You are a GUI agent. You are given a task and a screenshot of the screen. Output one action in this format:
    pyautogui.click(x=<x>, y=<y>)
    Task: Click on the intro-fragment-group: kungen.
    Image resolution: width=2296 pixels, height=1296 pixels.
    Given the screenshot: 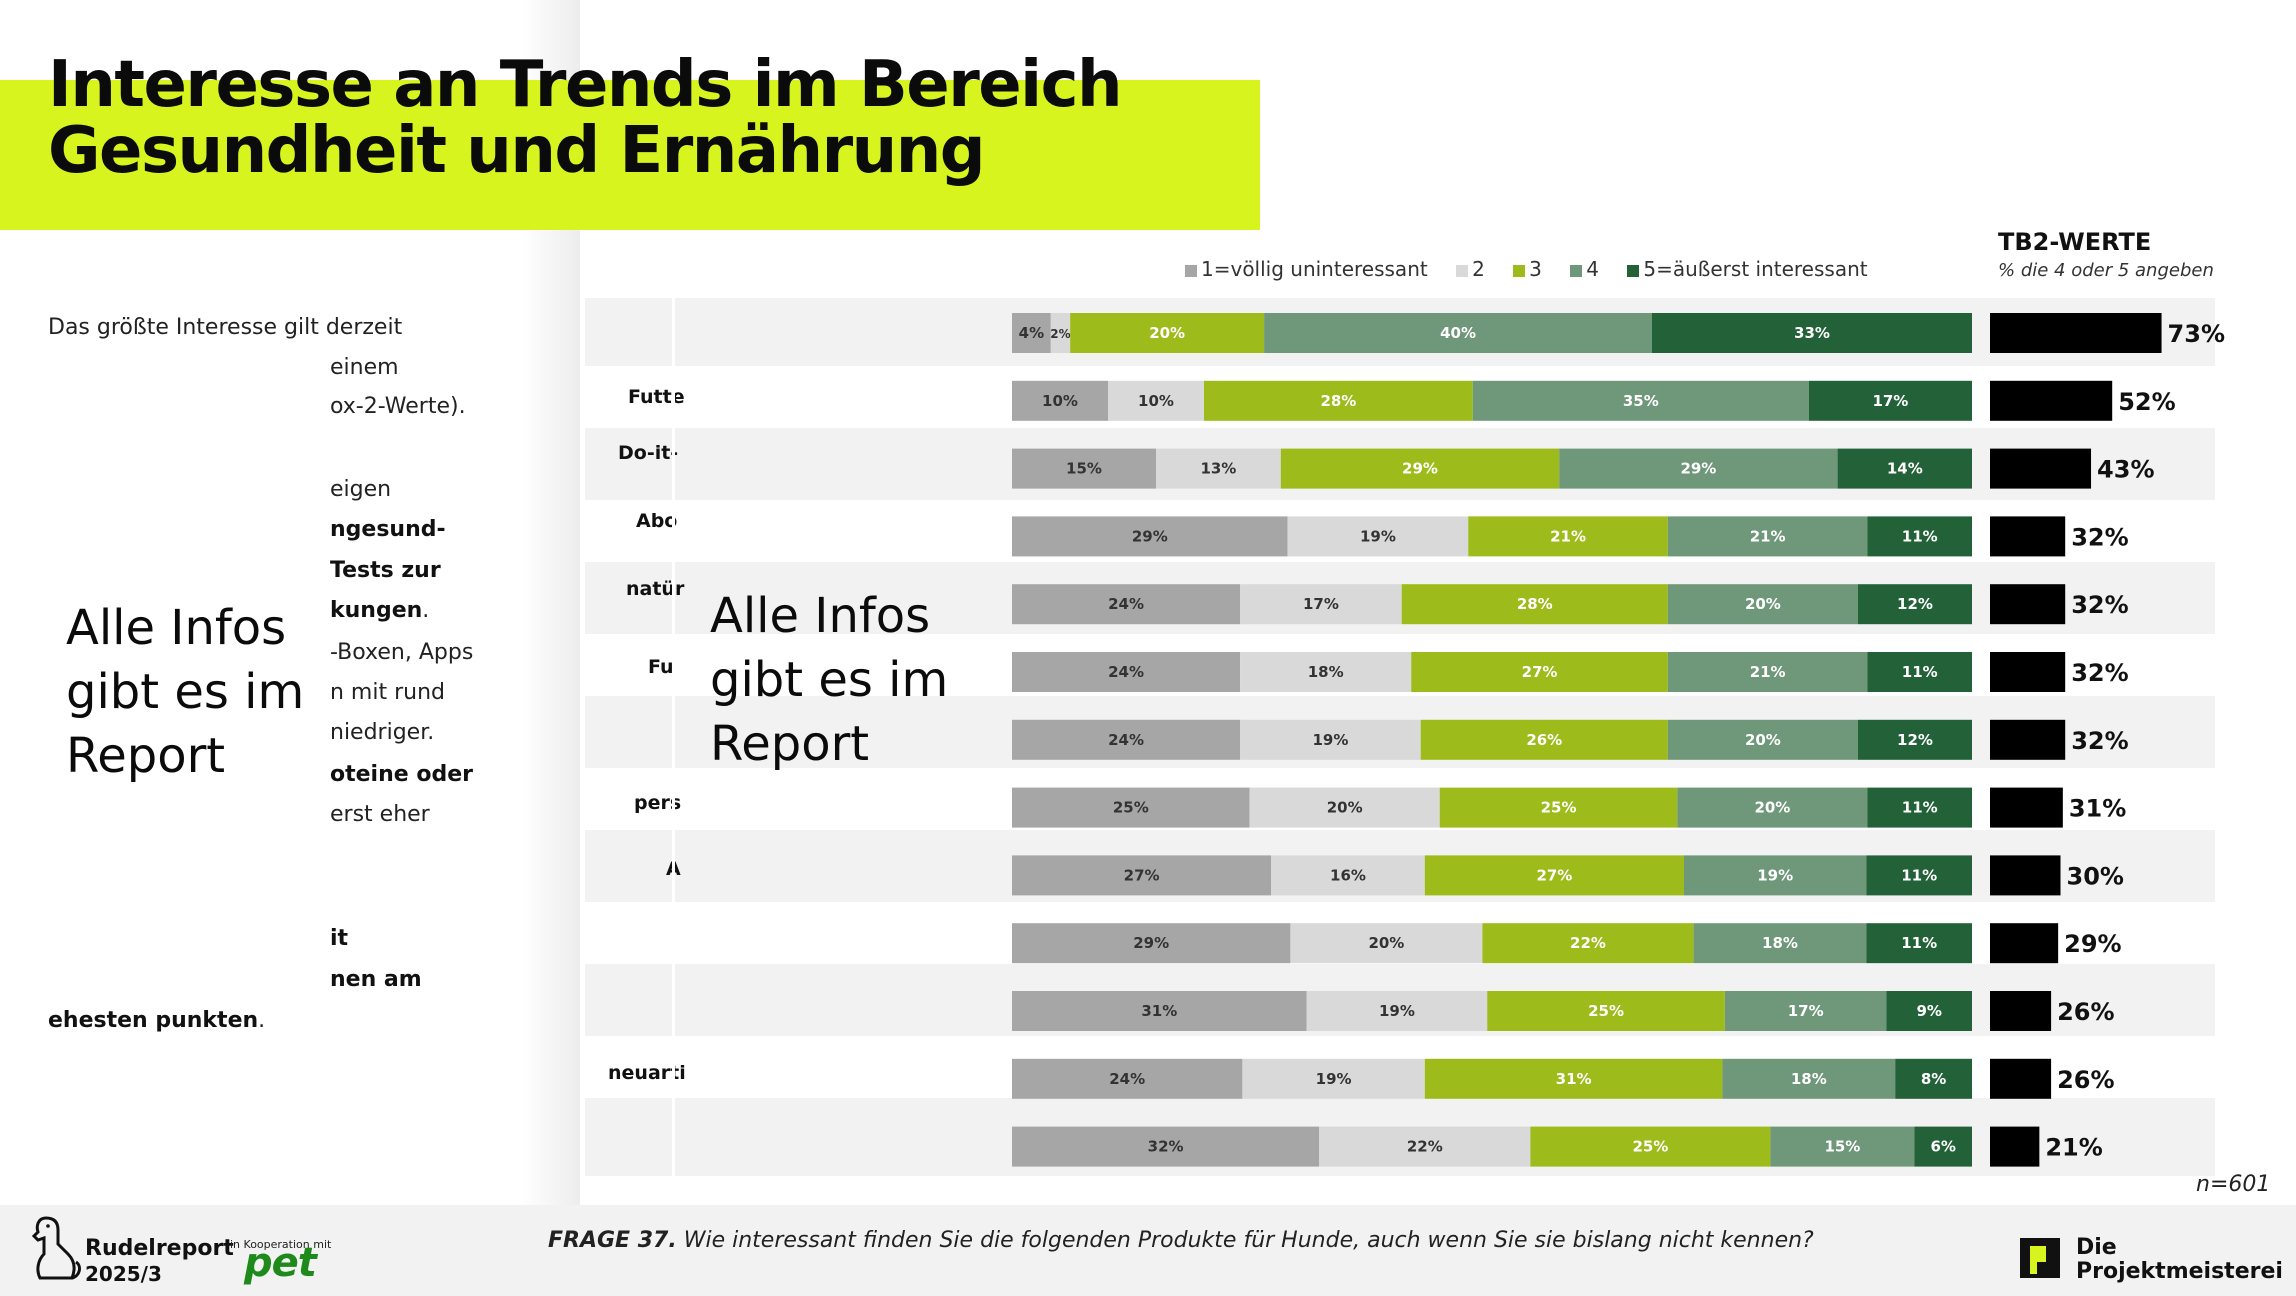 What is the action you would take?
    pyautogui.click(x=379, y=610)
    